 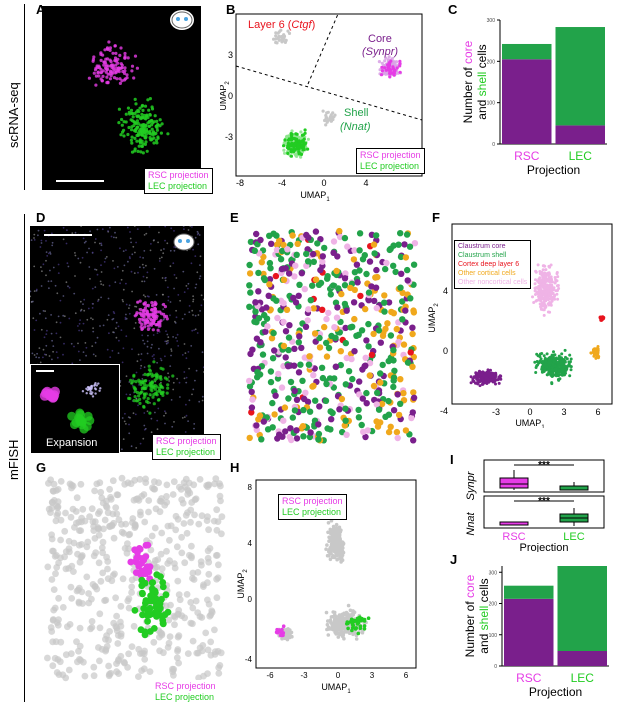 What do you see at coordinates (445, 291) in the screenshot?
I see `f-ytick: 4` at bounding box center [445, 291].